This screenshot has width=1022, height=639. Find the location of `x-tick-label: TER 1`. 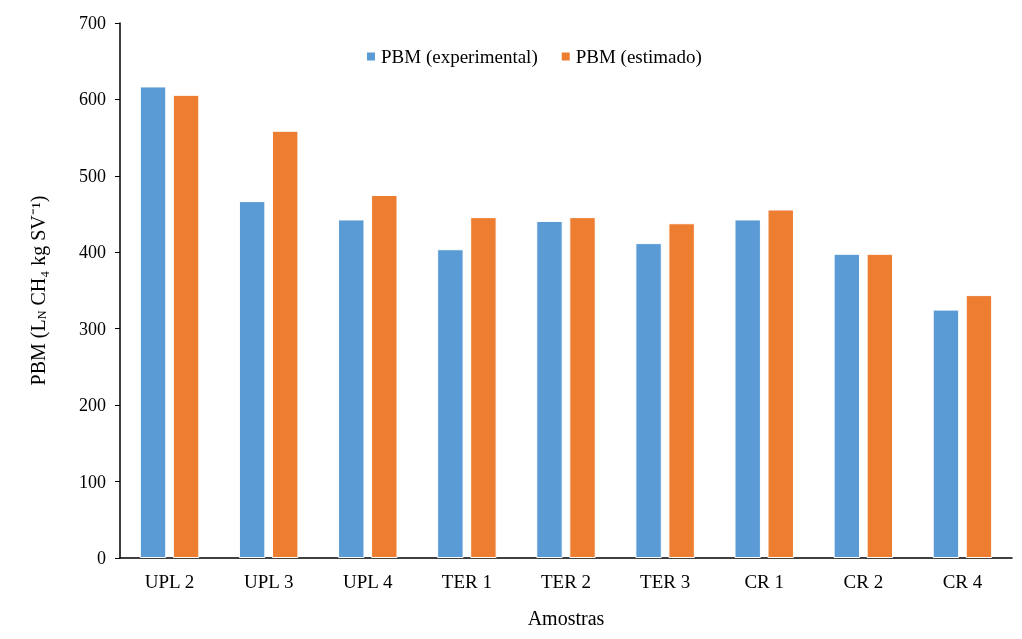

x-tick-label: TER 1 is located at coordinates (466, 581).